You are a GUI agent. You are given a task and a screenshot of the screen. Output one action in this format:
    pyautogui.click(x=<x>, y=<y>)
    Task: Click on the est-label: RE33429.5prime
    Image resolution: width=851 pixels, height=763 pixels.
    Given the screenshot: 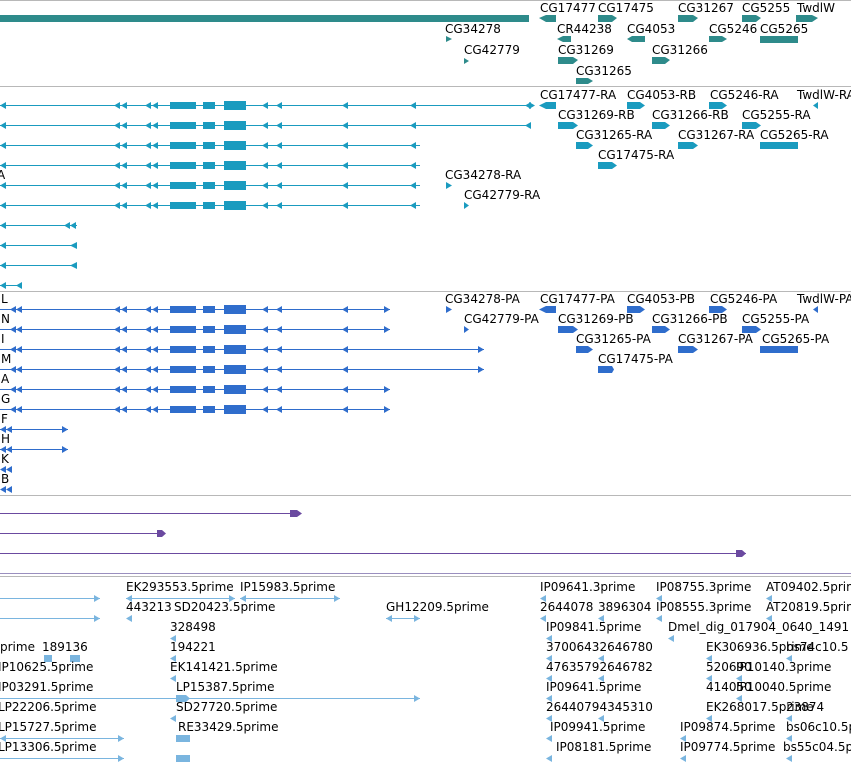 What is the action you would take?
    pyautogui.click(x=228, y=727)
    